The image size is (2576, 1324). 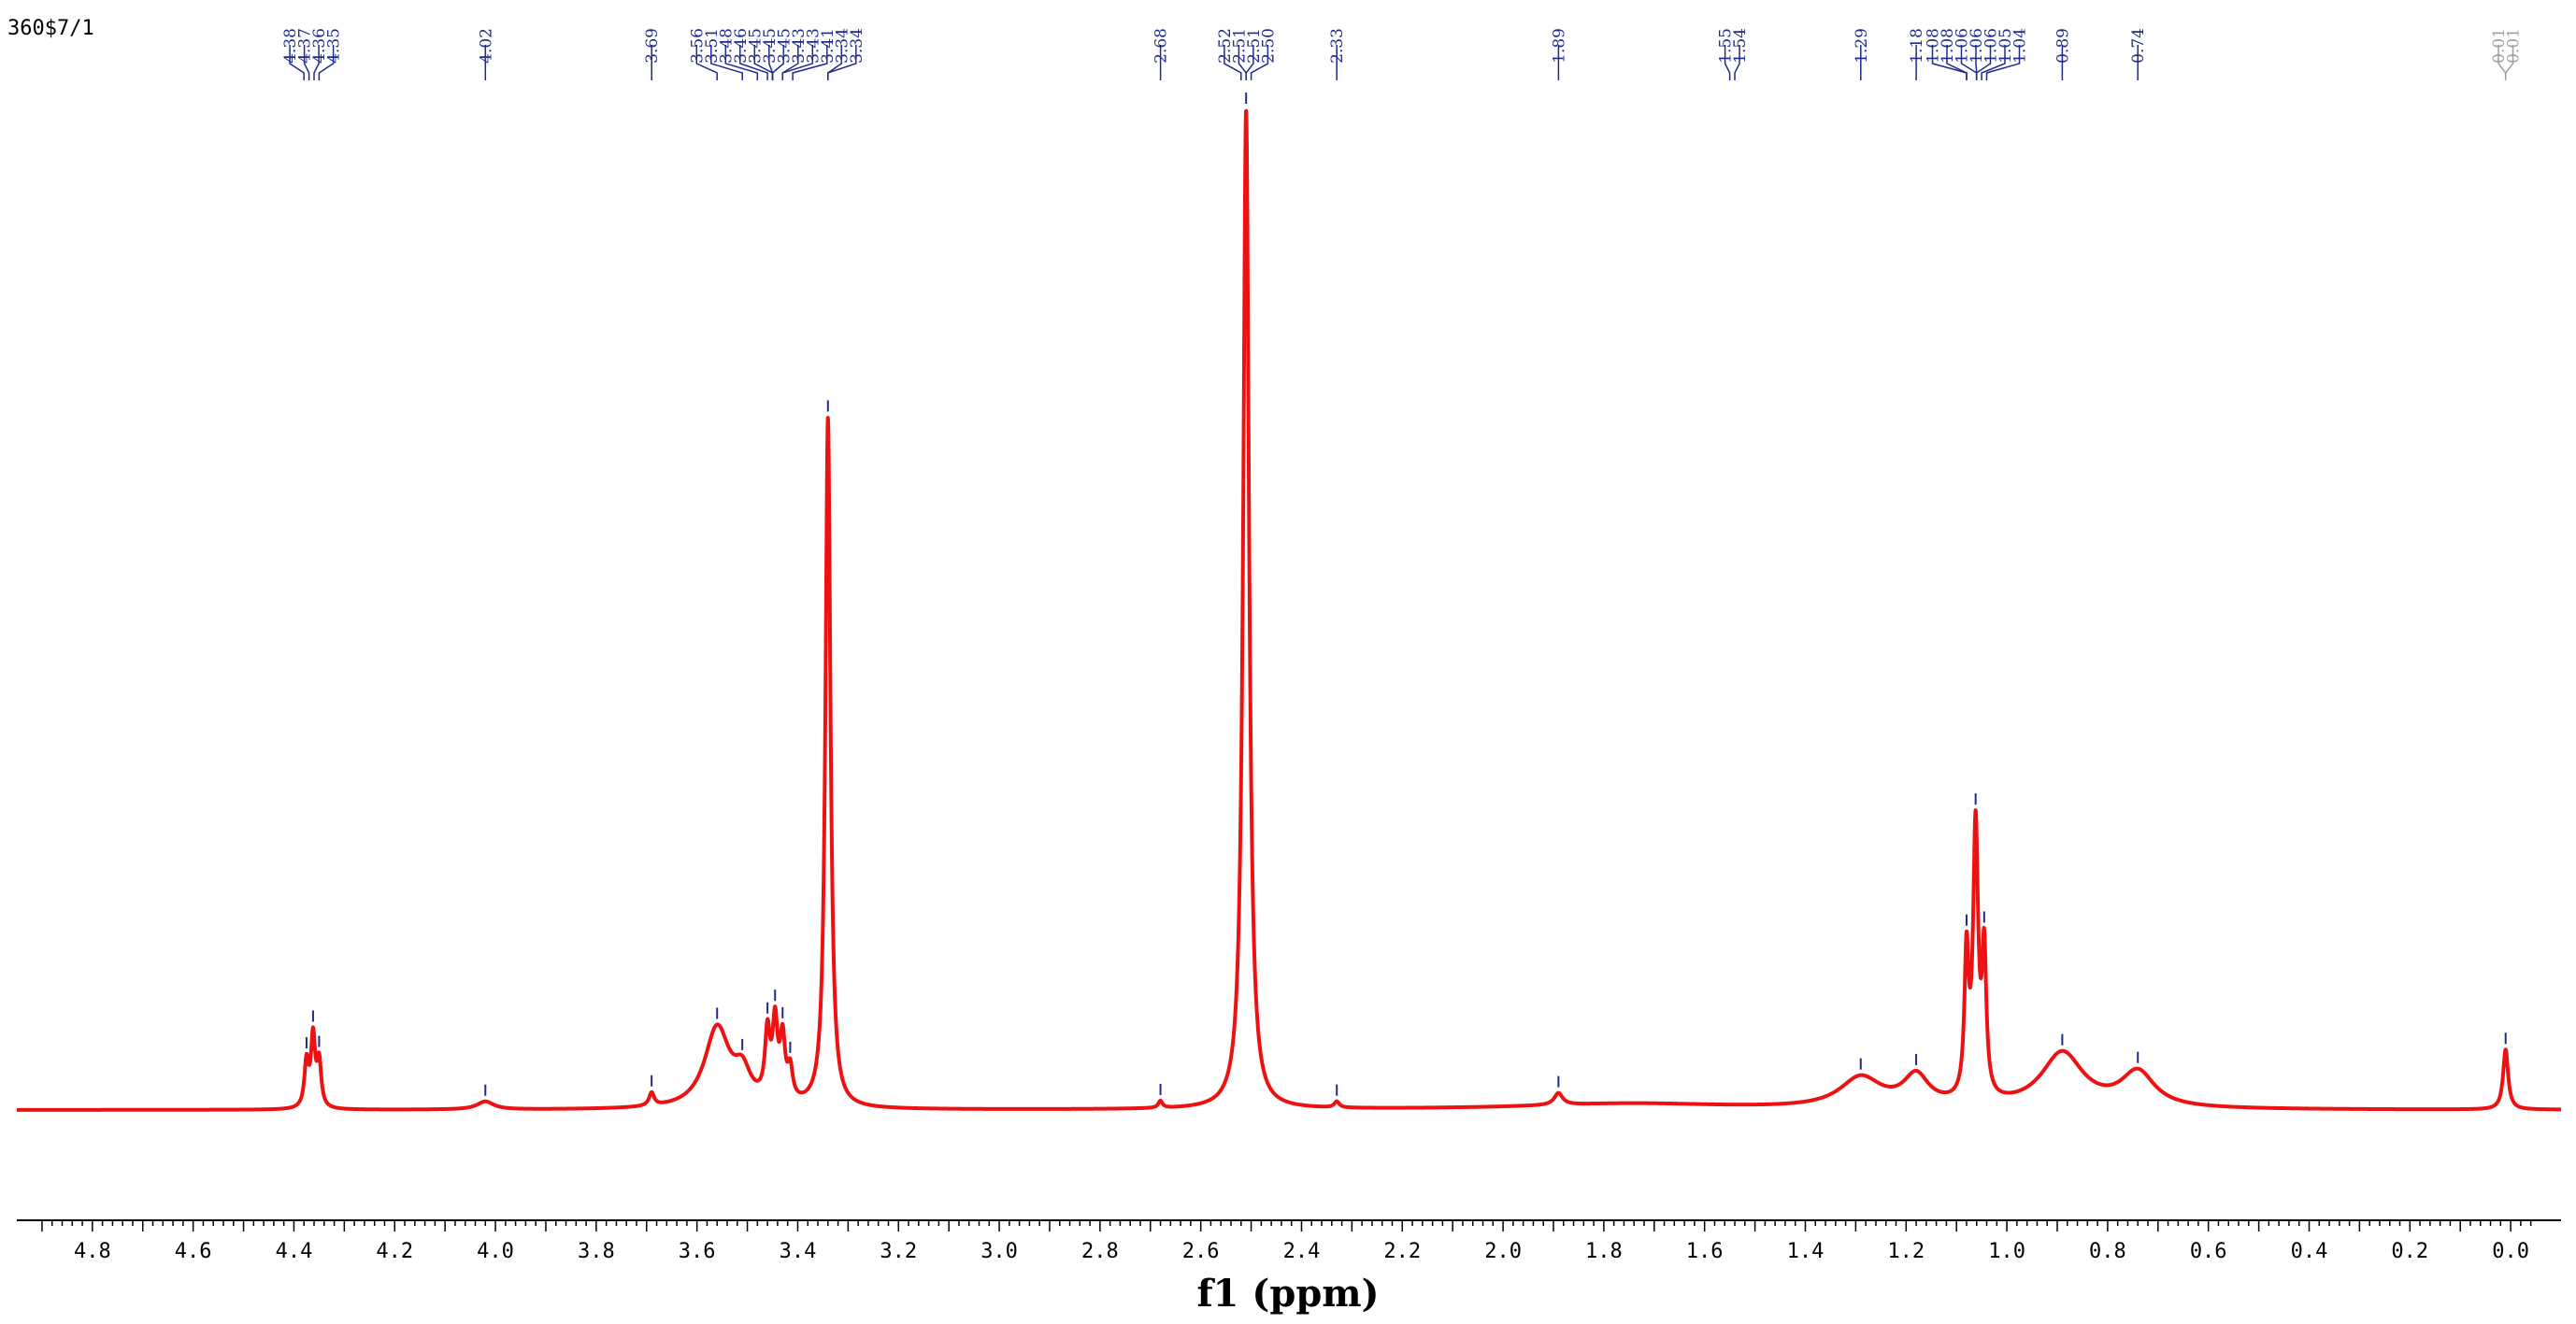 I want to click on peak-label: 2.33, so click(x=1337, y=46).